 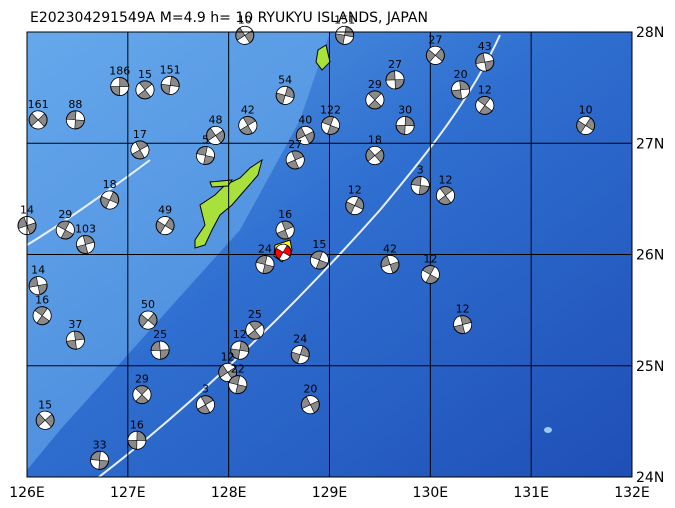 What do you see at coordinates (148, 304) in the screenshot?
I see `depth-label: 50` at bounding box center [148, 304].